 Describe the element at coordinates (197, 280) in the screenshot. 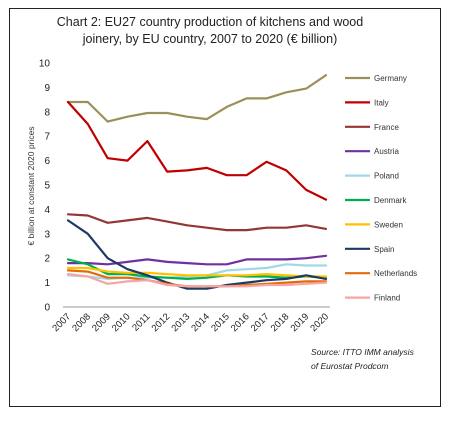

I see `series-line-finland` at that location.